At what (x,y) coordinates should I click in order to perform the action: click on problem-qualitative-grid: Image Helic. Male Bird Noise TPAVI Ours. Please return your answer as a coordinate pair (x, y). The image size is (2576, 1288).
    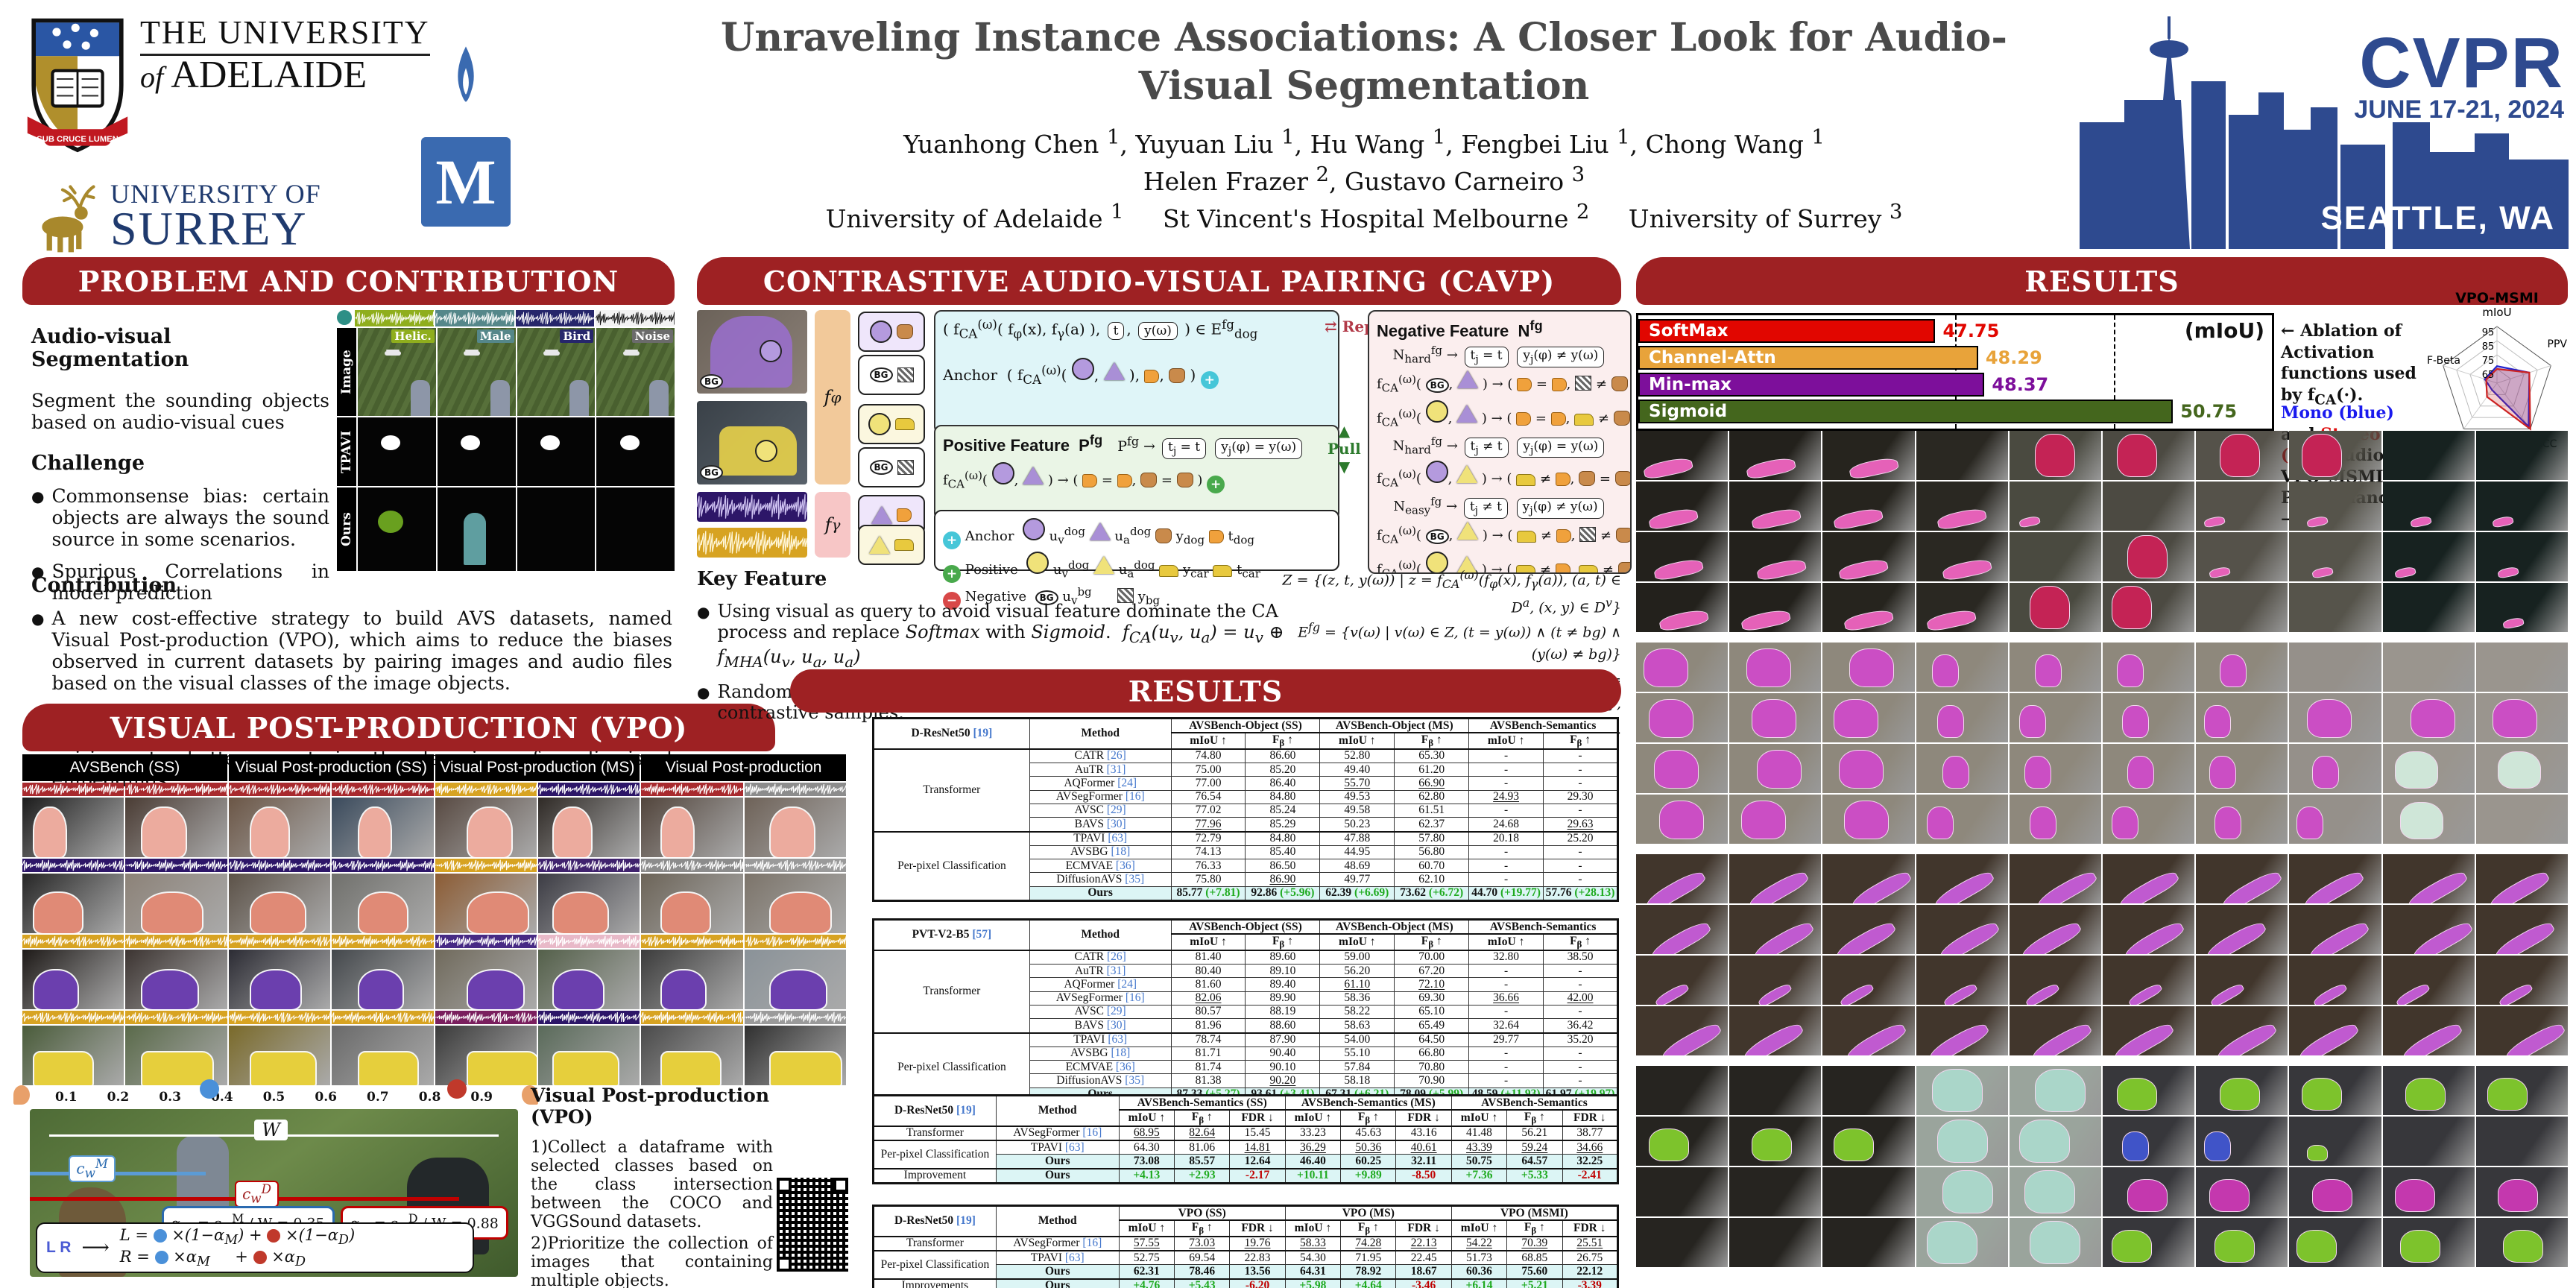
    Looking at the image, I should click on (506, 441).